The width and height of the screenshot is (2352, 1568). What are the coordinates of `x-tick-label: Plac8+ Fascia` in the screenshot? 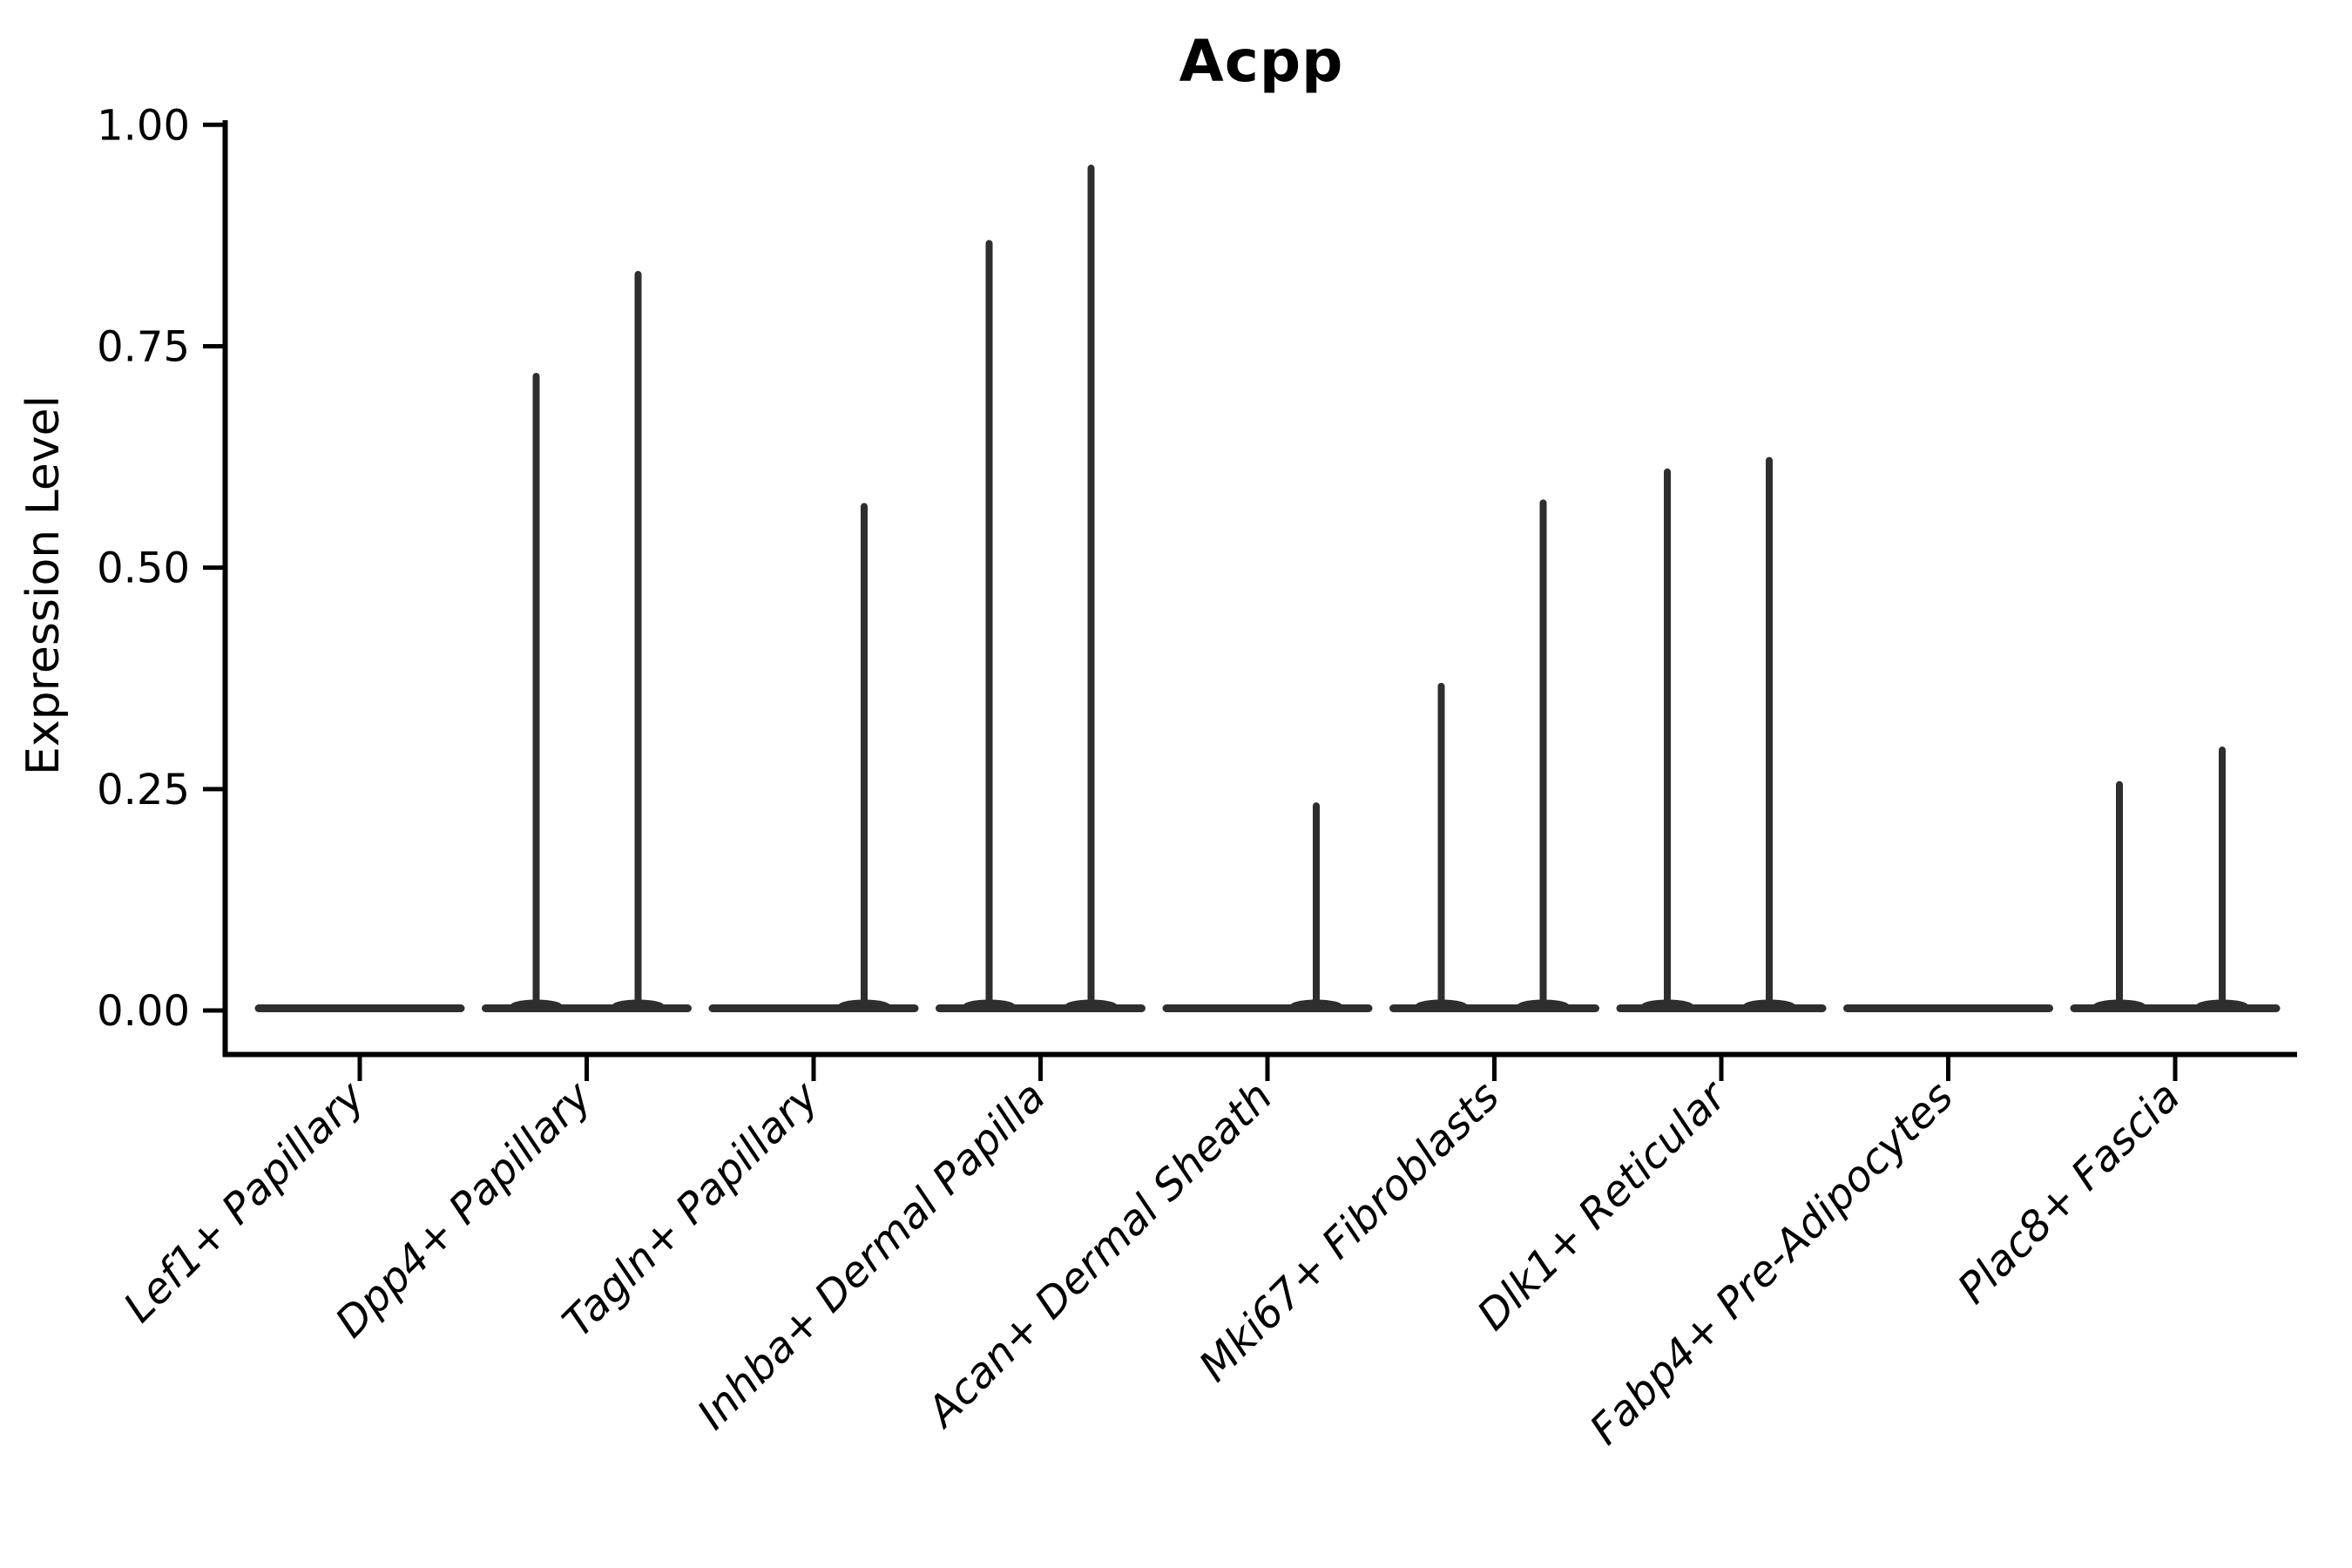 It's located at (2069, 1193).